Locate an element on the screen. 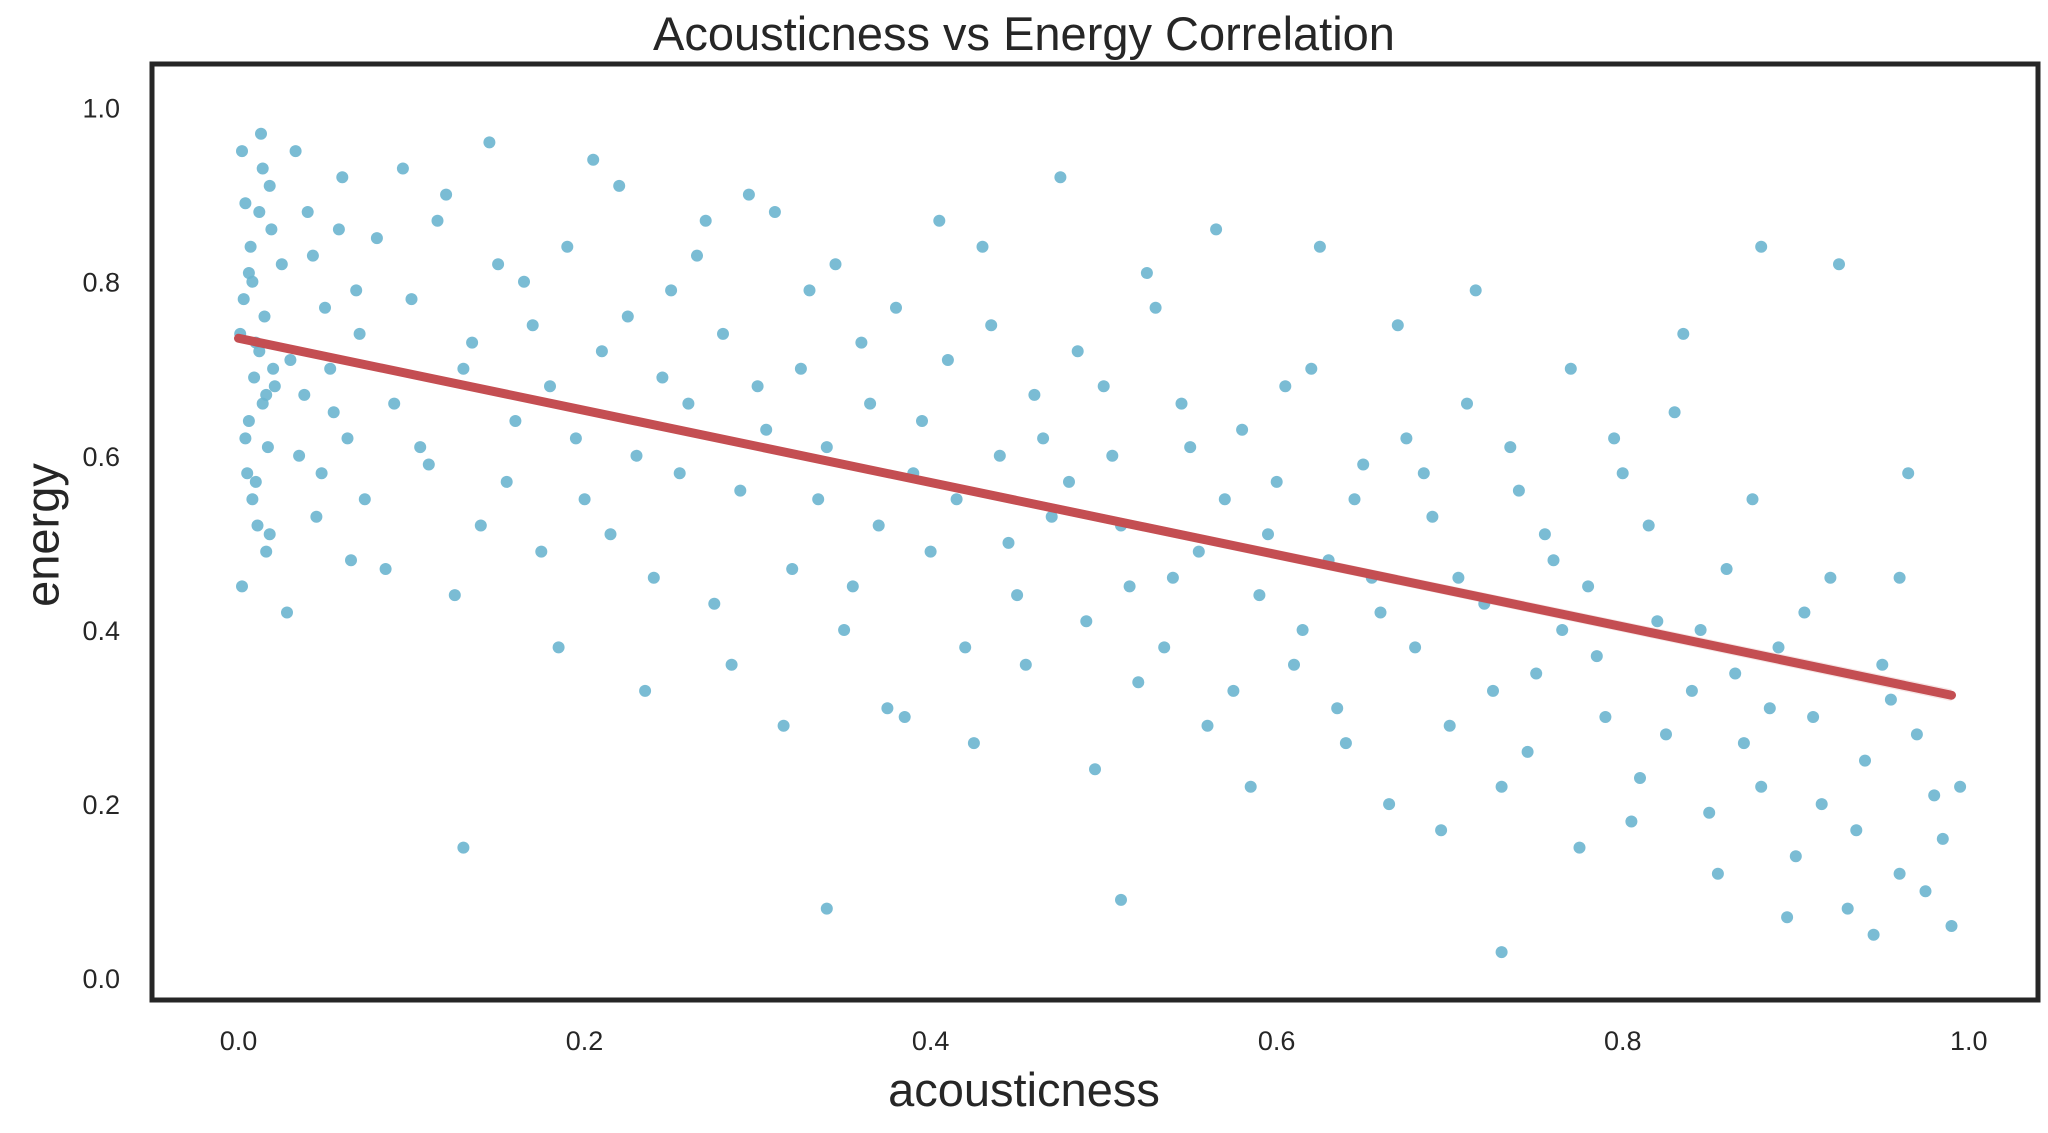 Image resolution: width=2048 pixels, height=1133 pixels. x-tick-label: 0.0 is located at coordinates (239, 1041).